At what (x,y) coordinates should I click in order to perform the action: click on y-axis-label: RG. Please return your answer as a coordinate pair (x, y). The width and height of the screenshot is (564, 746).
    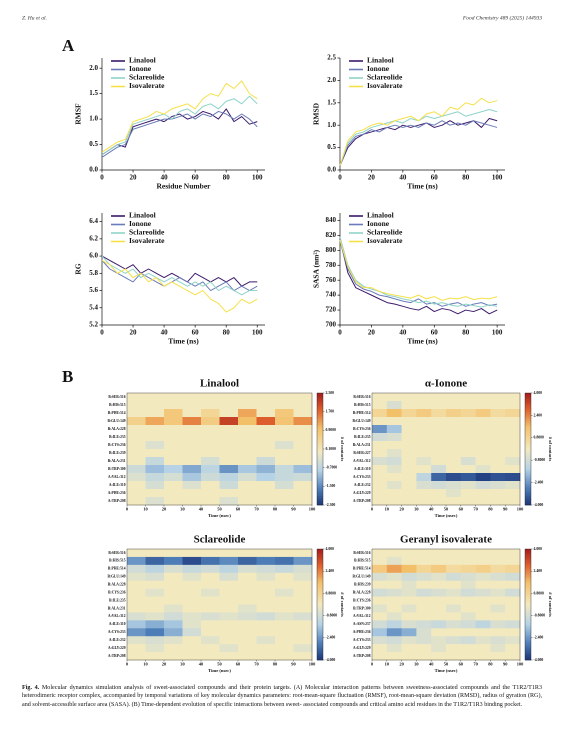
    Looking at the image, I should click on (78, 268).